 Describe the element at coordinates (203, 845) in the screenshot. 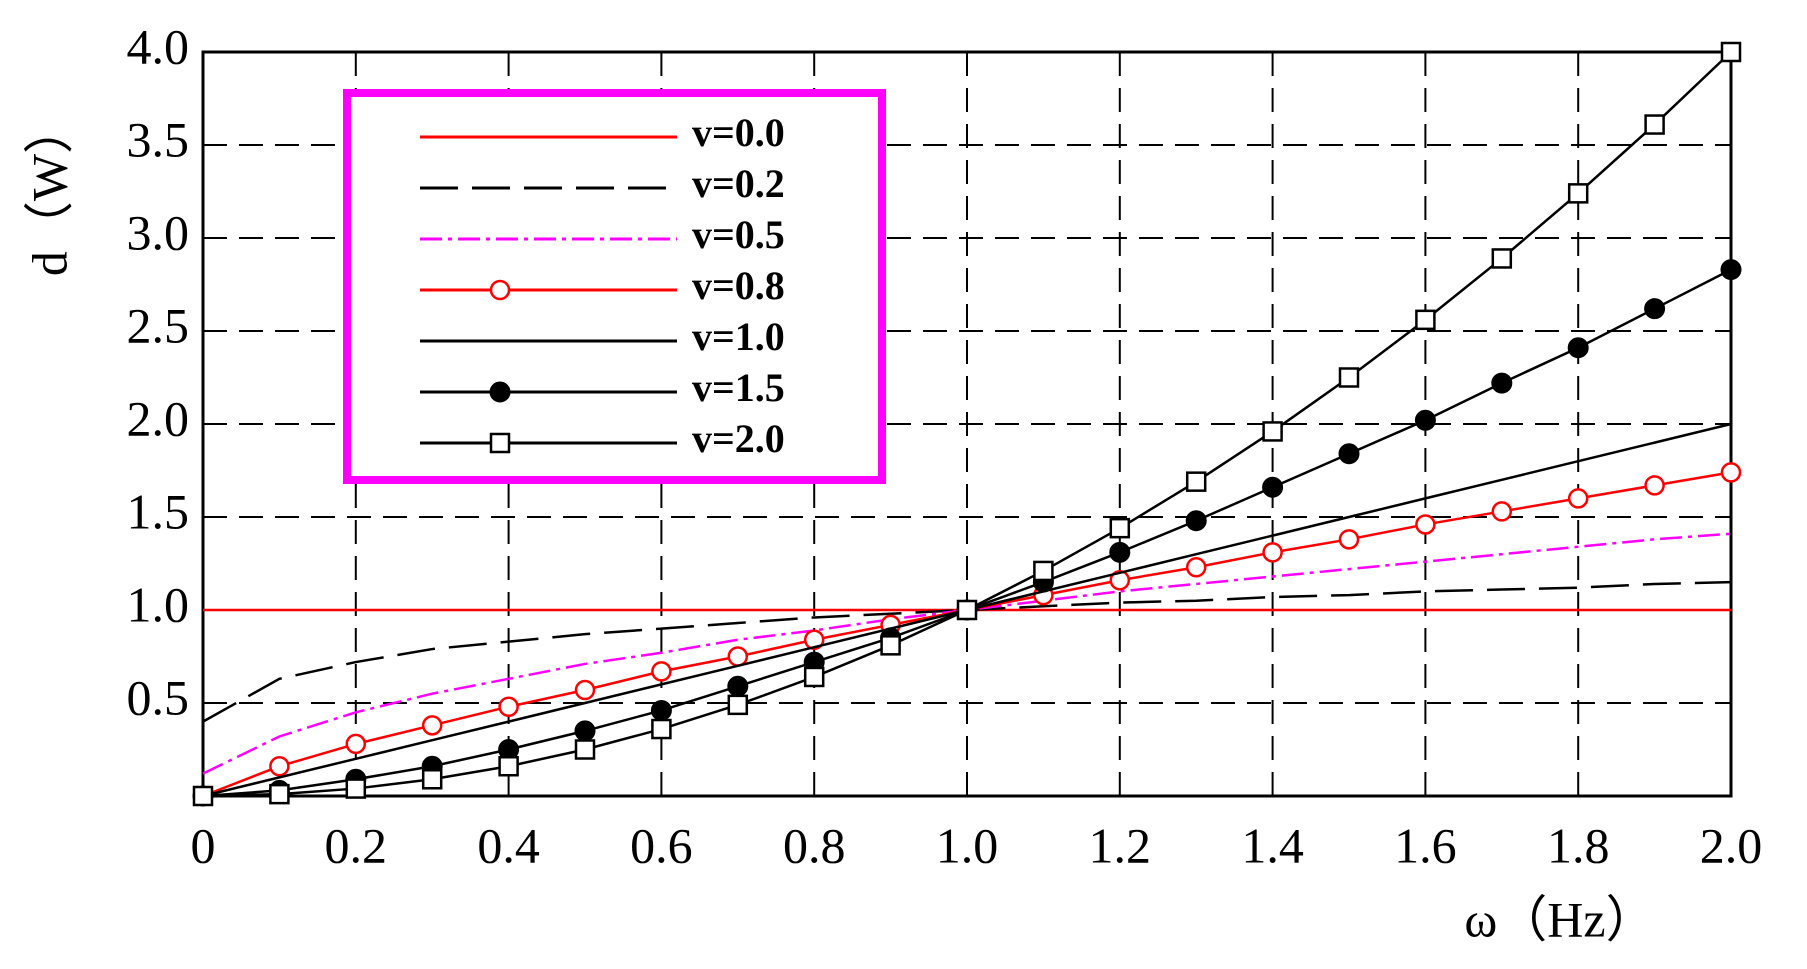

I see `x-tick-label: 0` at that location.